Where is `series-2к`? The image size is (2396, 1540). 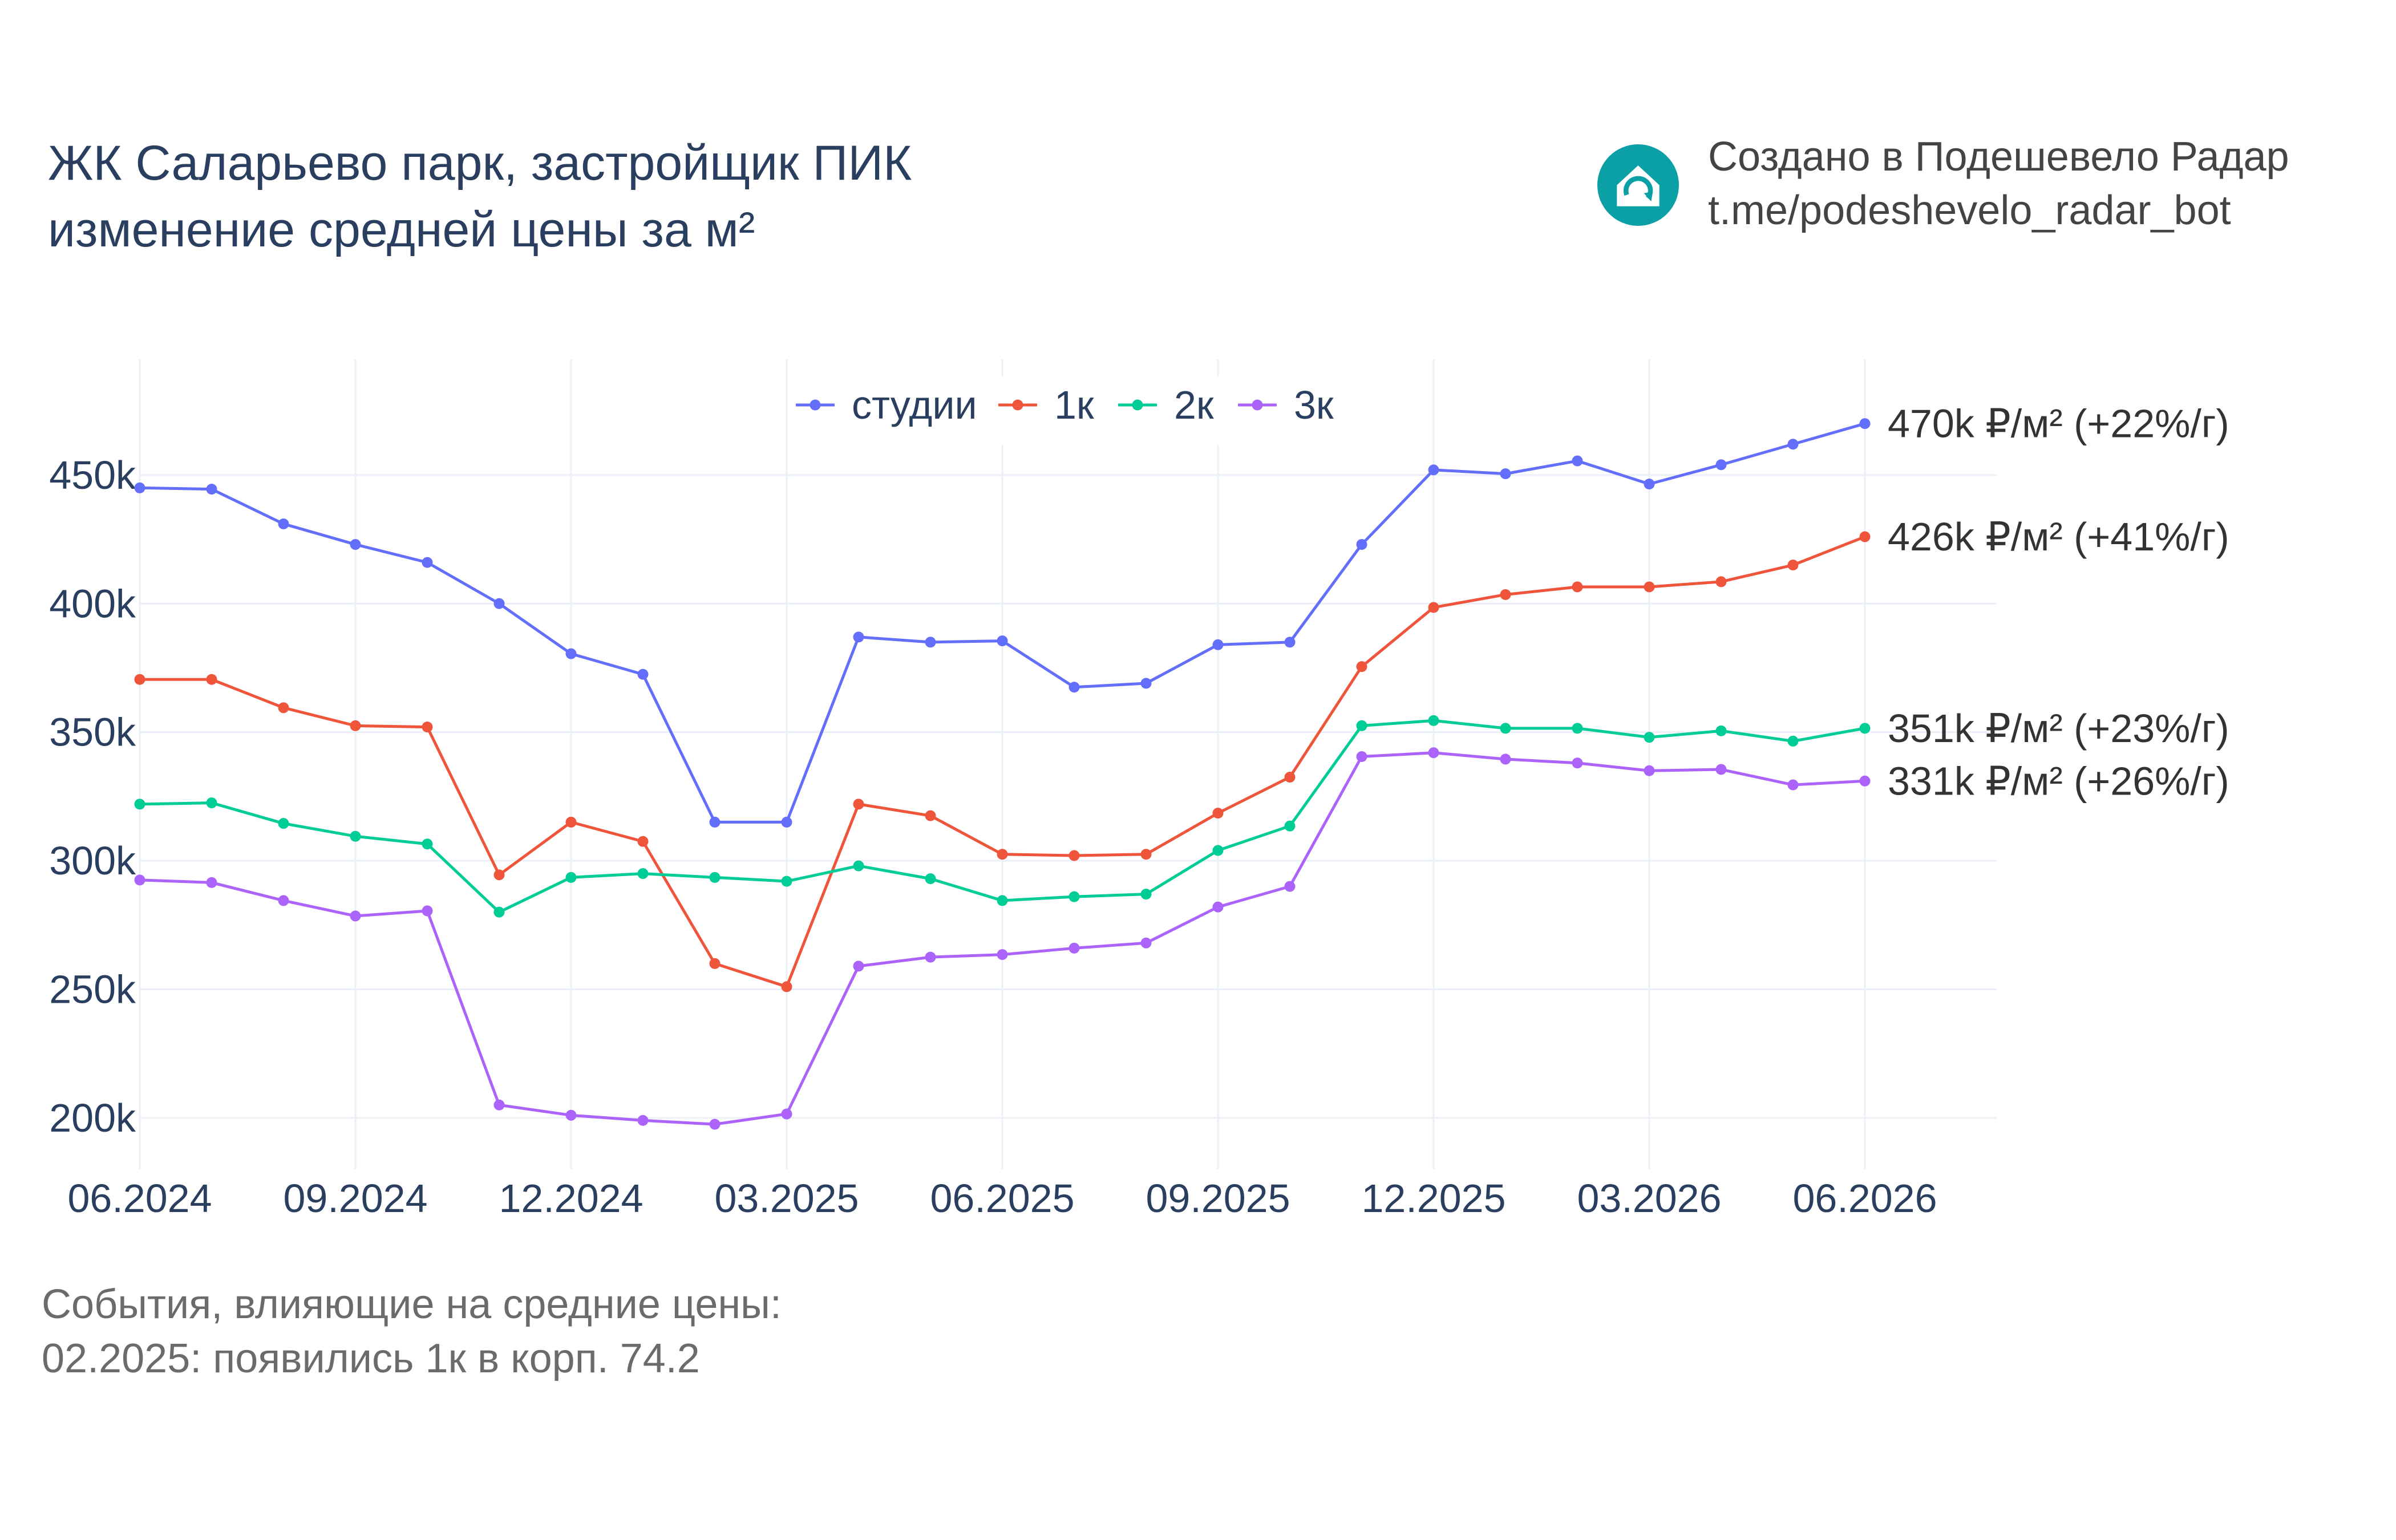 series-2к is located at coordinates (1002, 816).